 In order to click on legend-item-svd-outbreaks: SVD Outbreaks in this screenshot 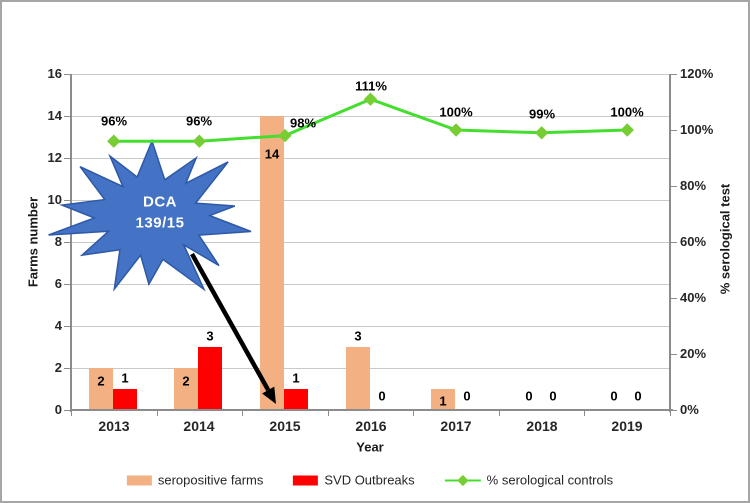, I will do `click(354, 480)`.